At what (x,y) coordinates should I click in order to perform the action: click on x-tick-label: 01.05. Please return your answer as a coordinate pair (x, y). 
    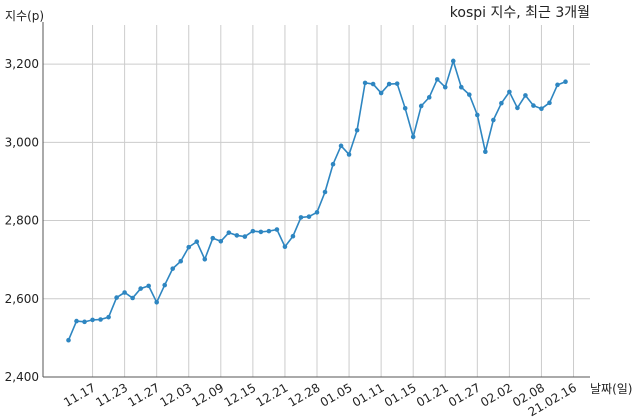
    Looking at the image, I should click on (336, 394).